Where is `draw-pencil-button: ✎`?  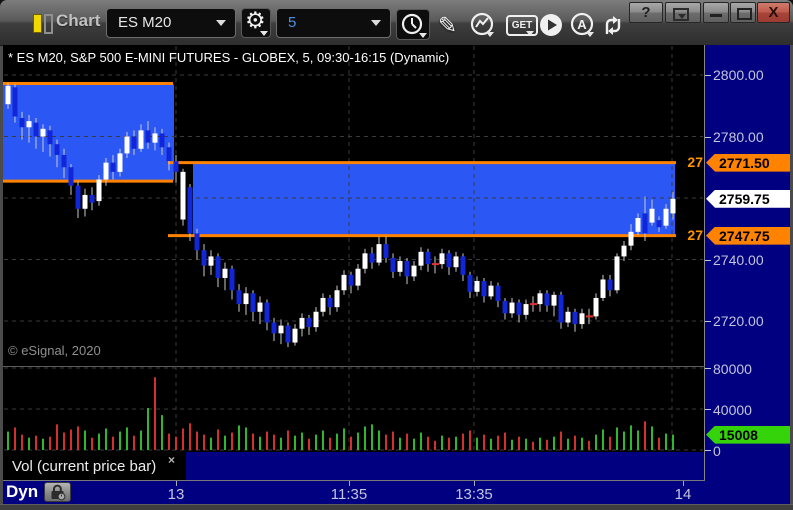 draw-pencil-button: ✎ is located at coordinates (448, 25).